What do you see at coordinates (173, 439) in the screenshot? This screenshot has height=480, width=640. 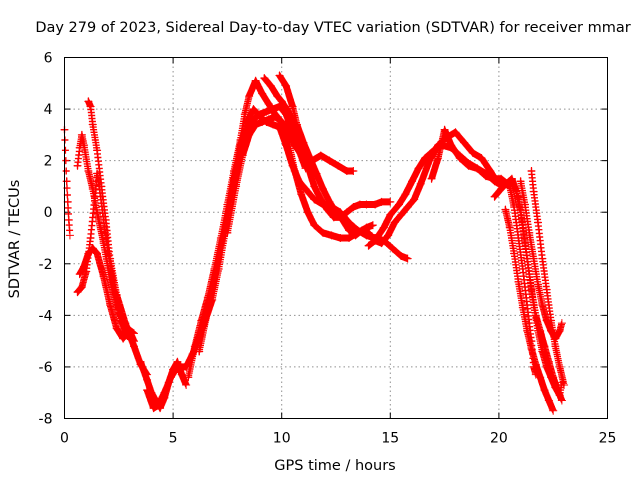 I see `x-tick-label: 5` at bounding box center [173, 439].